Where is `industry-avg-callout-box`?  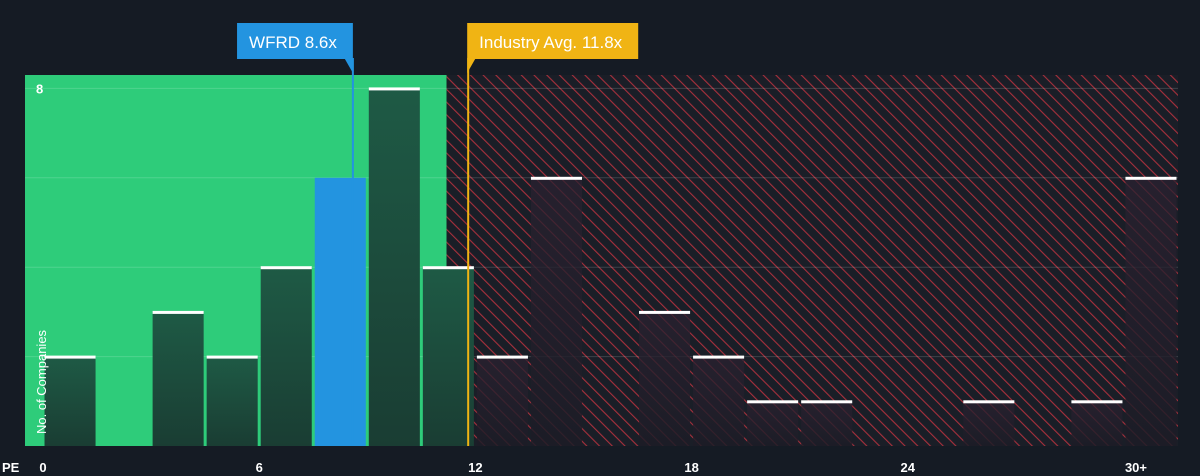
industry-avg-callout-box is located at coordinates (553, 41).